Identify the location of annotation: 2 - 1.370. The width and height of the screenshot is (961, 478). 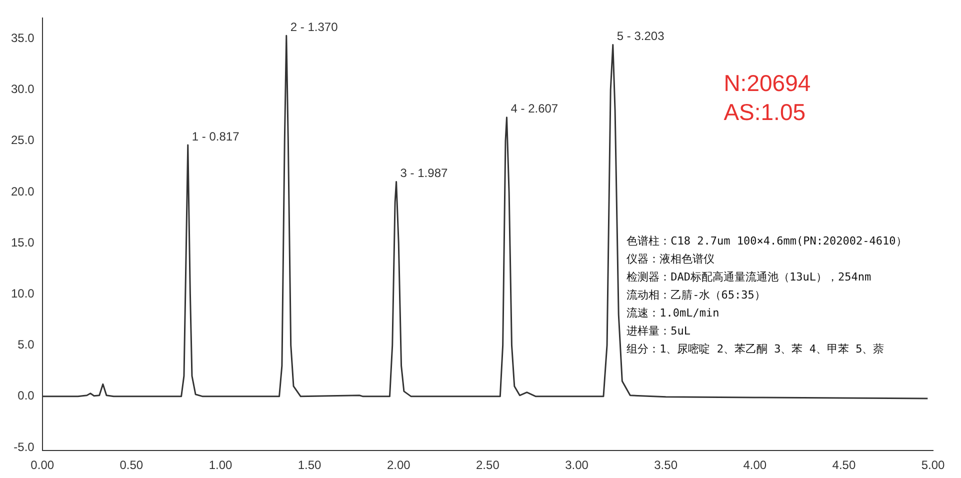
(314, 27).